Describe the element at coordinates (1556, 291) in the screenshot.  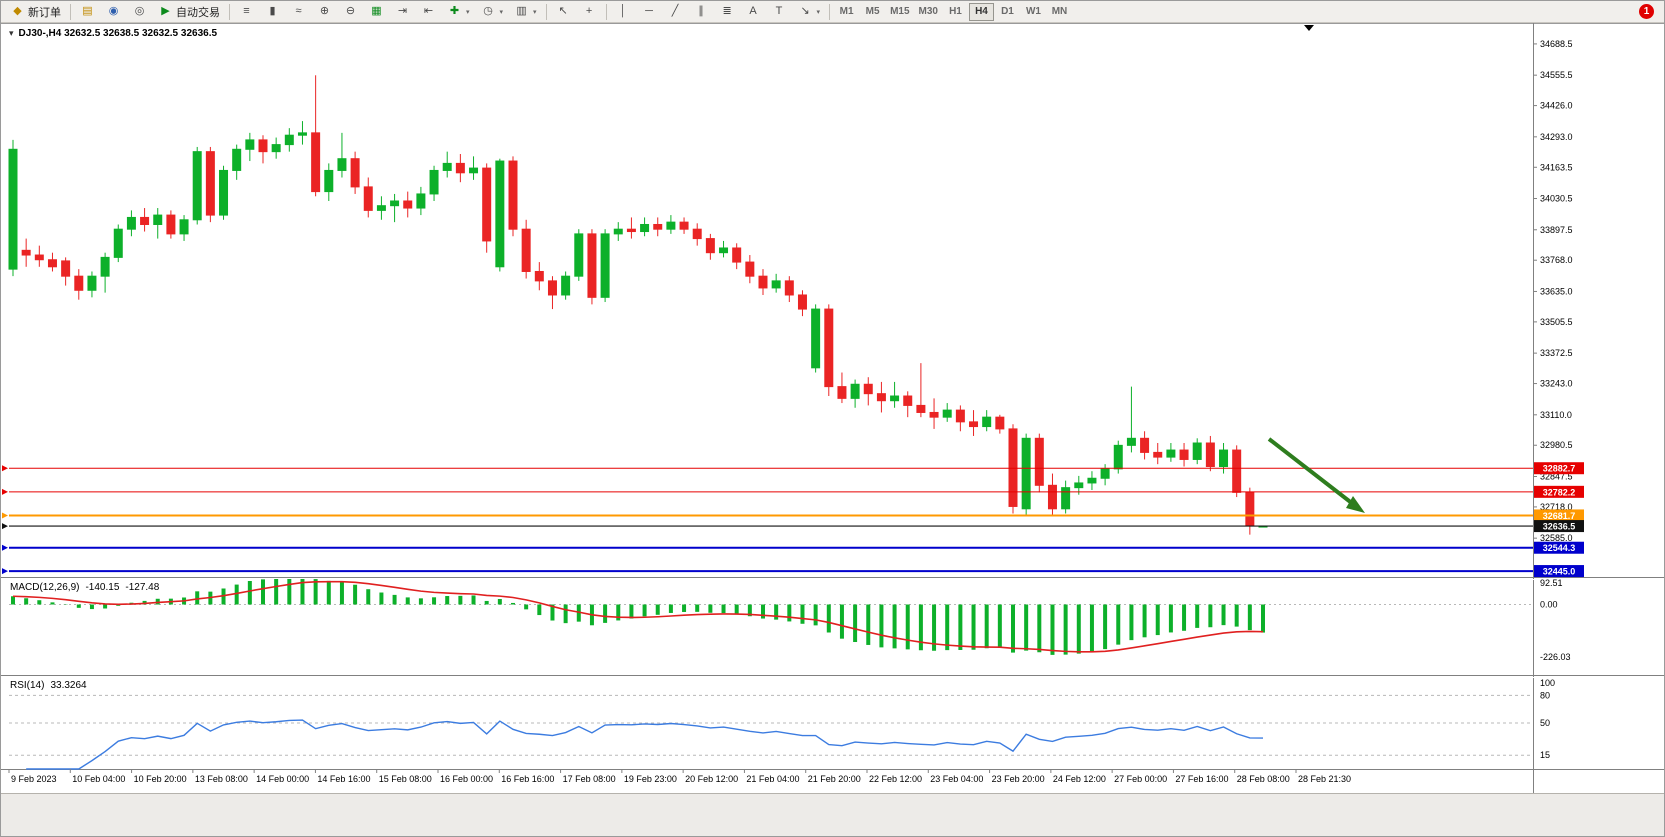
I see `price-axis-label: 33635.0` at that location.